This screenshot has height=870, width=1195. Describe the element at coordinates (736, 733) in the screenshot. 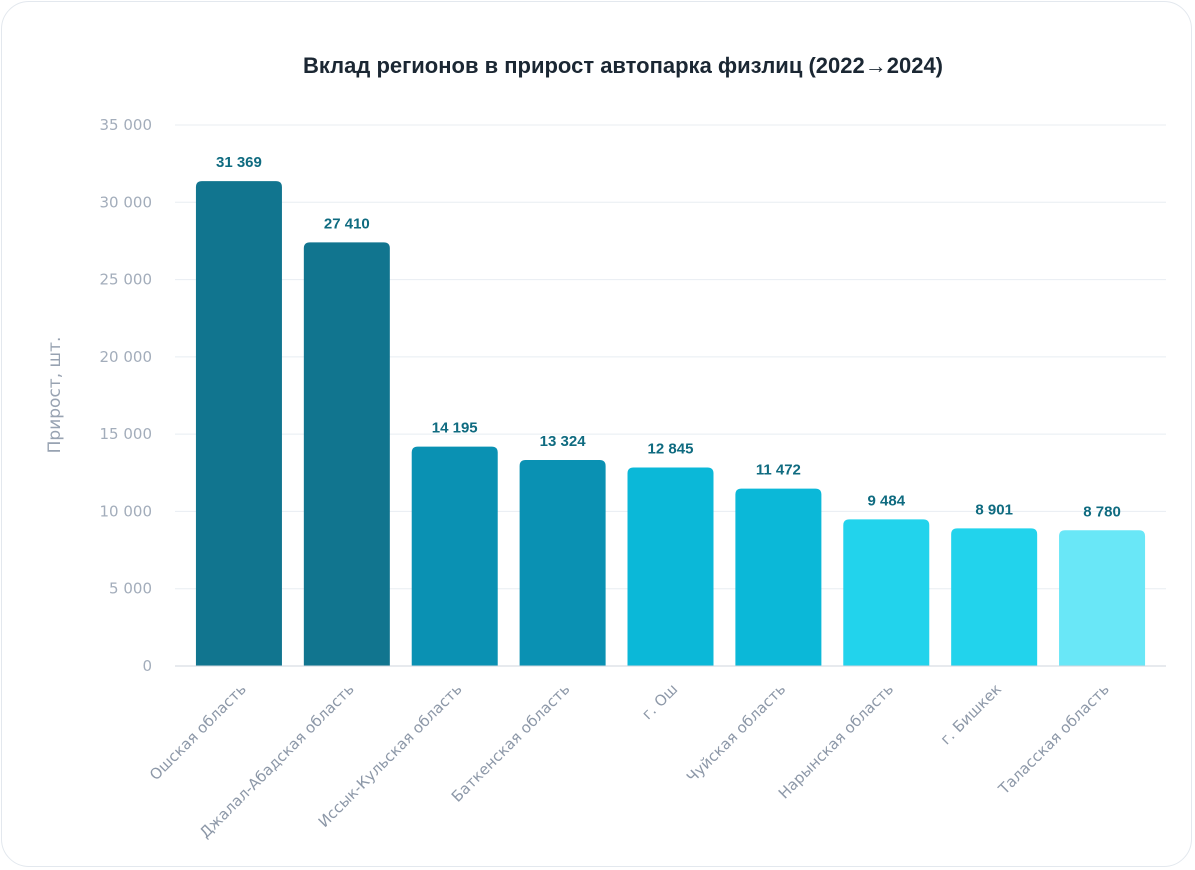

I see `x-tick-label: Чуйская область` at that location.